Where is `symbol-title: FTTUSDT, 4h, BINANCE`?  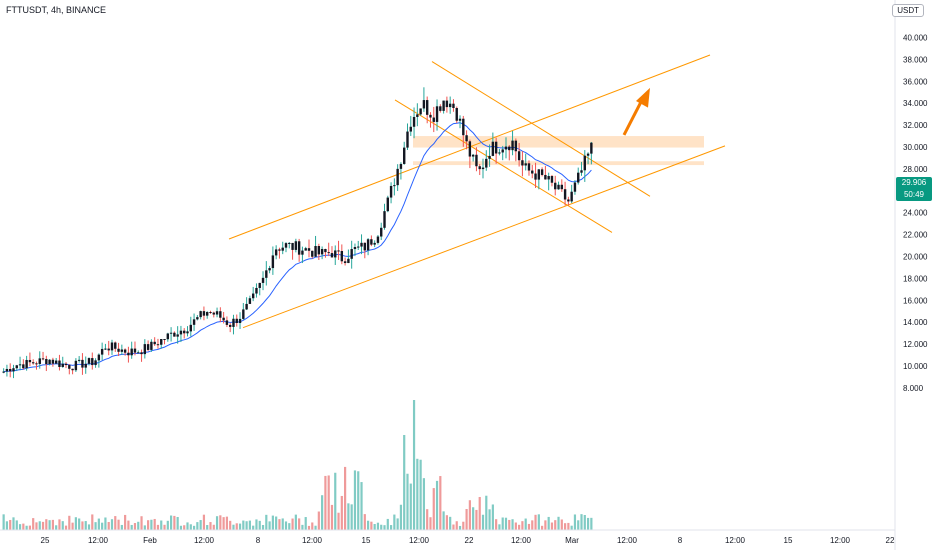 symbol-title: FTTUSDT, 4h, BINANCE is located at coordinates (56, 10).